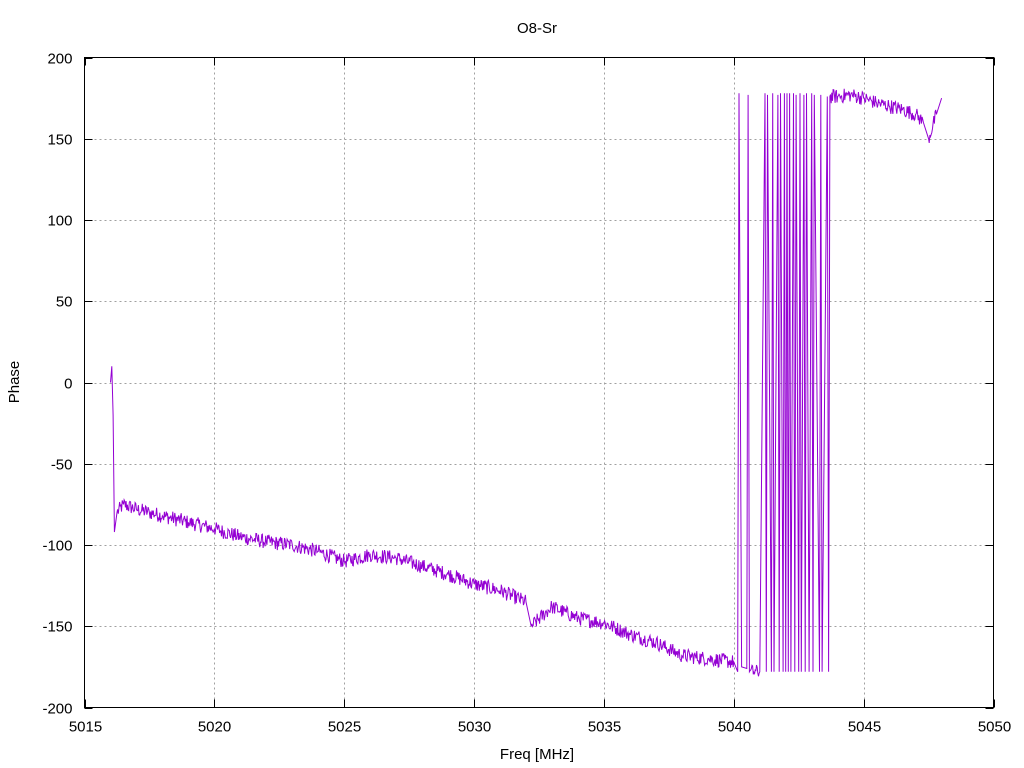 Image resolution: width=1024 pixels, height=768 pixels. I want to click on y-tick-label: 0, so click(68, 384).